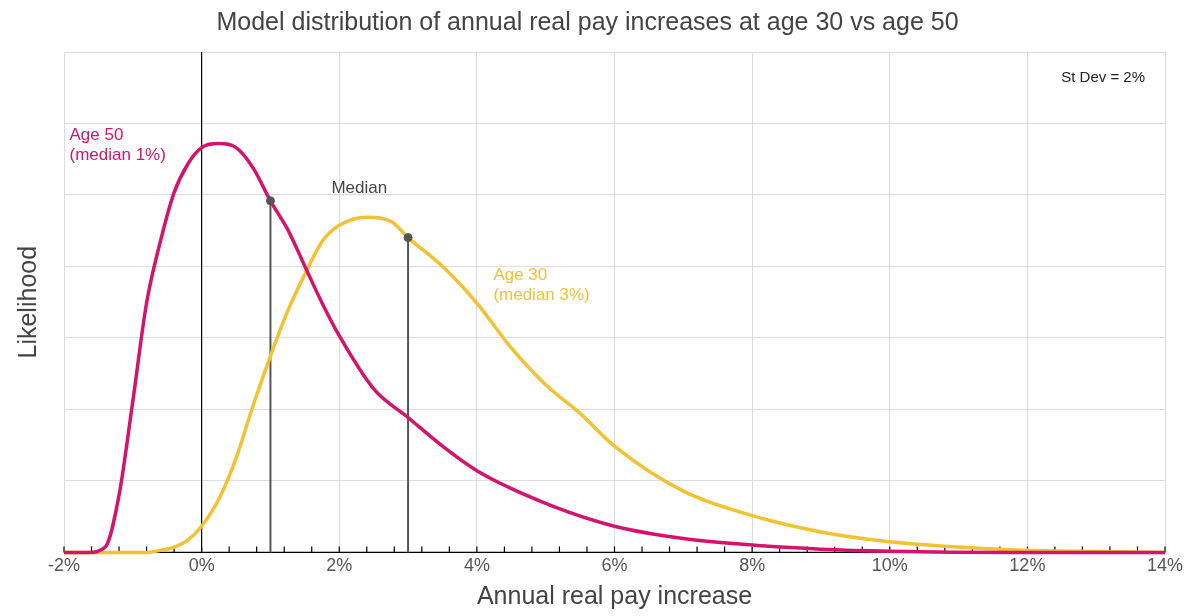  I want to click on x-axis-title: Annual real pay increase, so click(614, 594).